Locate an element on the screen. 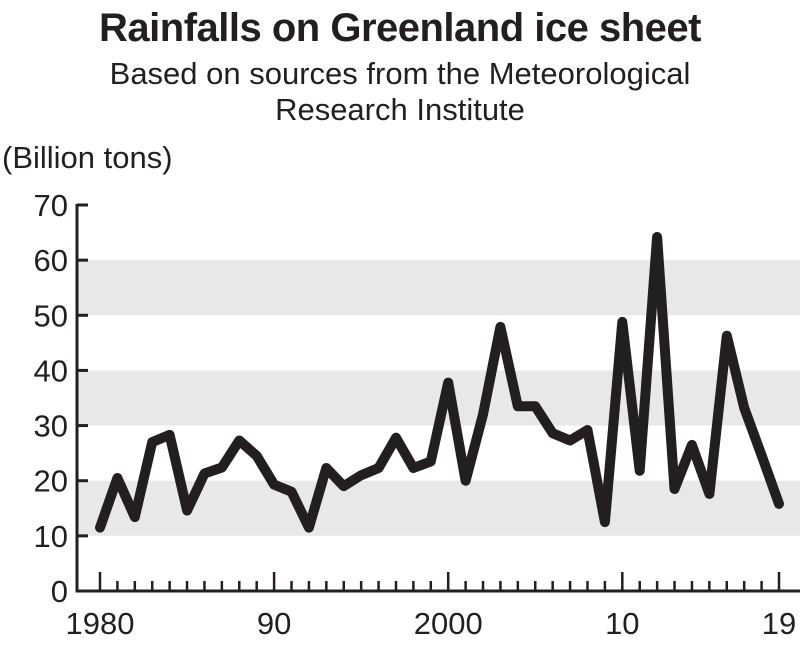  chart-title: Rainfalls on Greenland ice sheet is located at coordinates (400, 28).